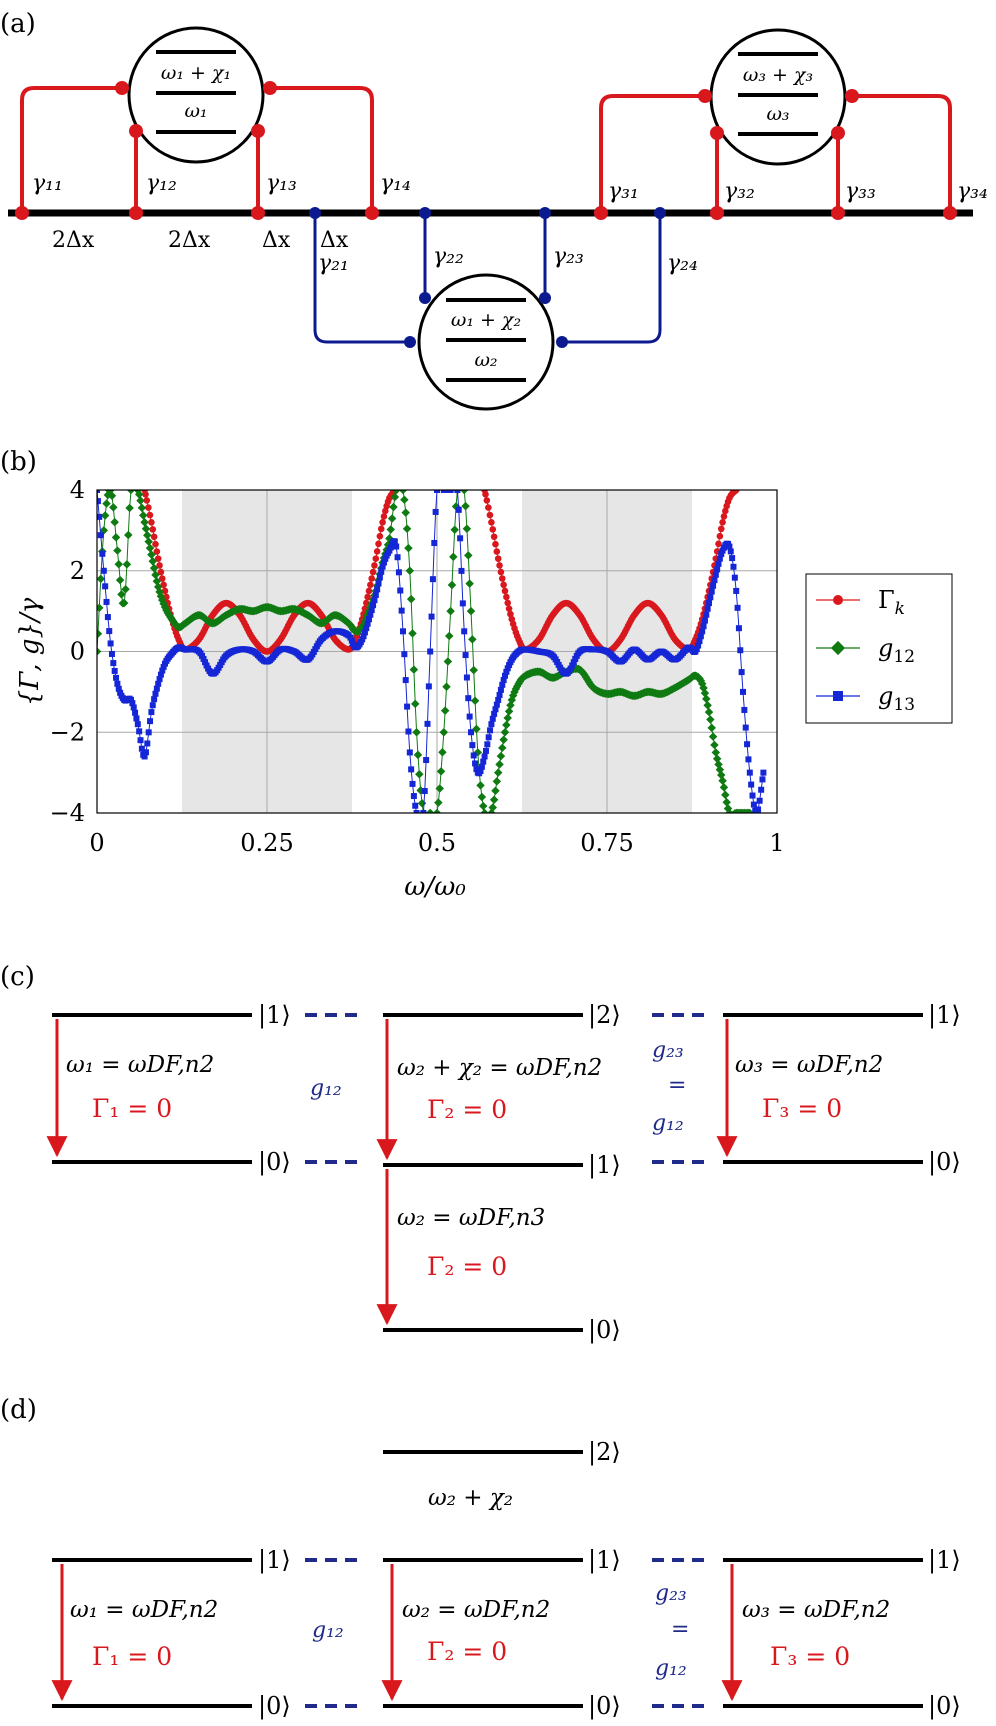  Describe the element at coordinates (486, 320) in the screenshot. I see `atom2-top-label: ω₁ + χ₂` at that location.